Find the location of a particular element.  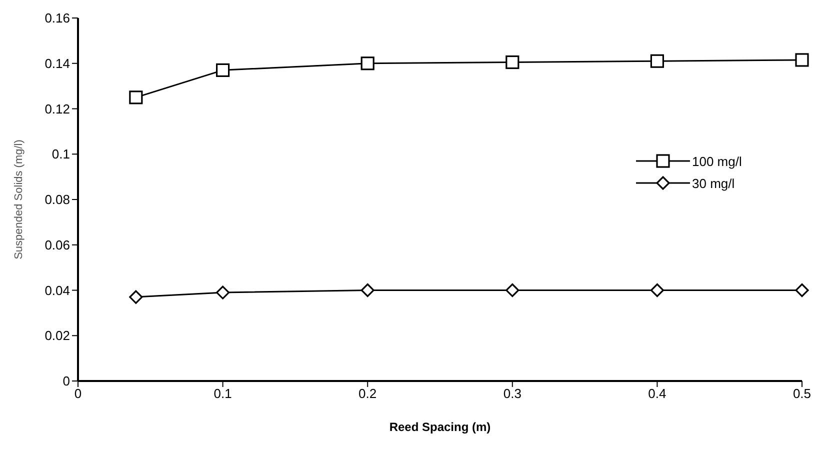

y-tick-label: 0.08 is located at coordinates (57, 200).